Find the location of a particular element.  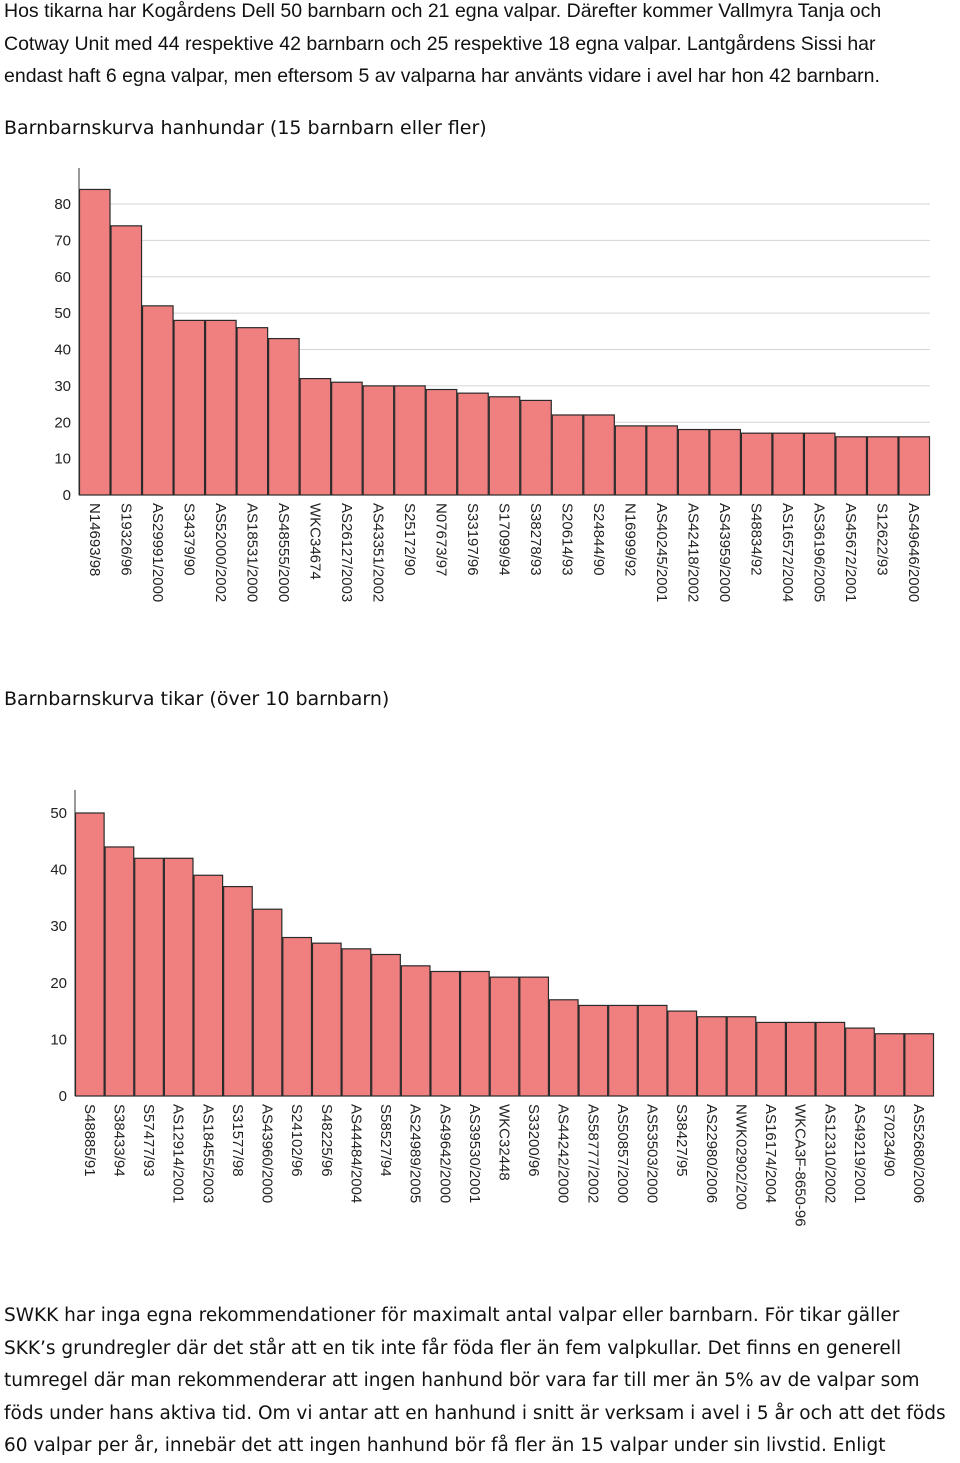

x-tick-label: AS42418/2002 is located at coordinates (693, 552).